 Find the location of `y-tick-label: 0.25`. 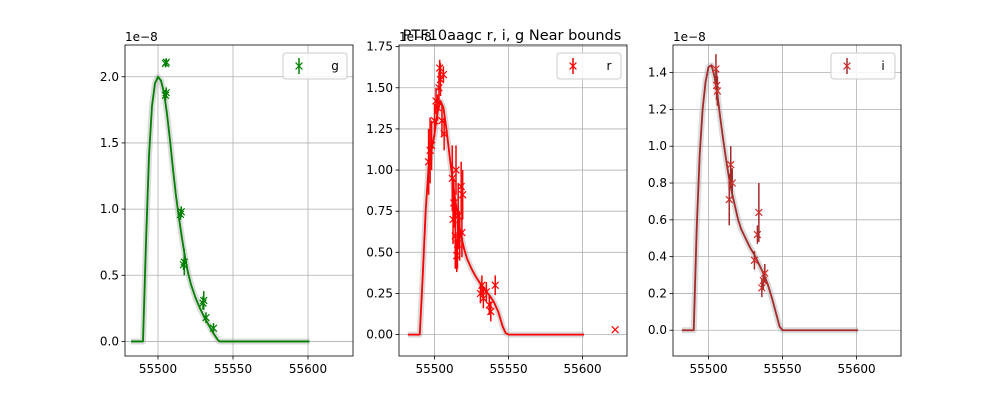

y-tick-label: 0.25 is located at coordinates (379, 293).